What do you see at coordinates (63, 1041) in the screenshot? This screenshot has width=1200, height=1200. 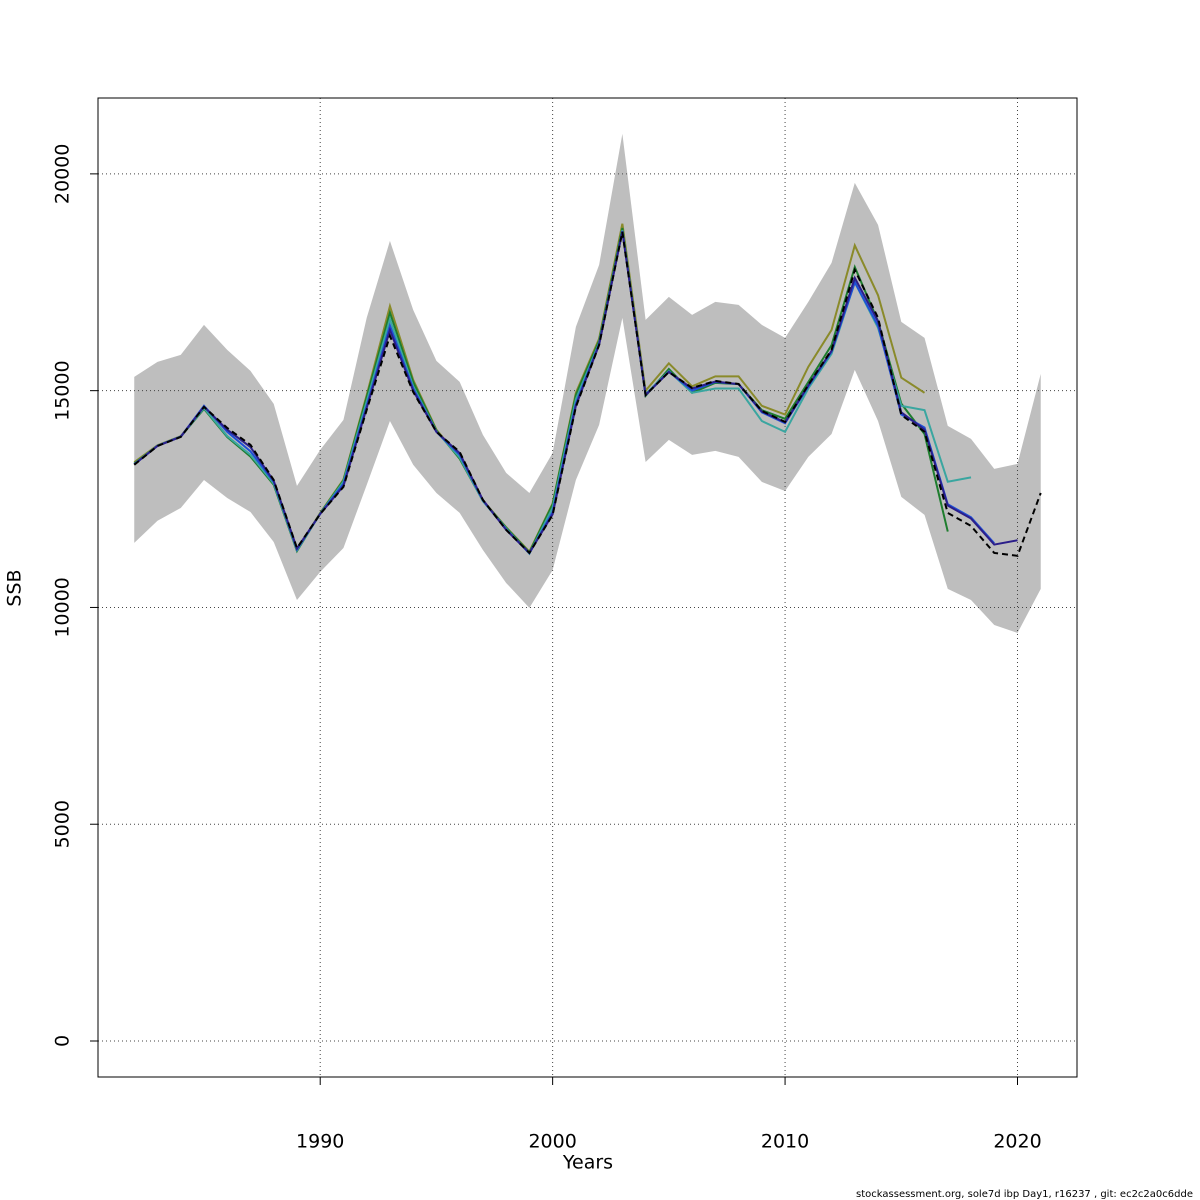 I see `y-tick-label: 0` at bounding box center [63, 1041].